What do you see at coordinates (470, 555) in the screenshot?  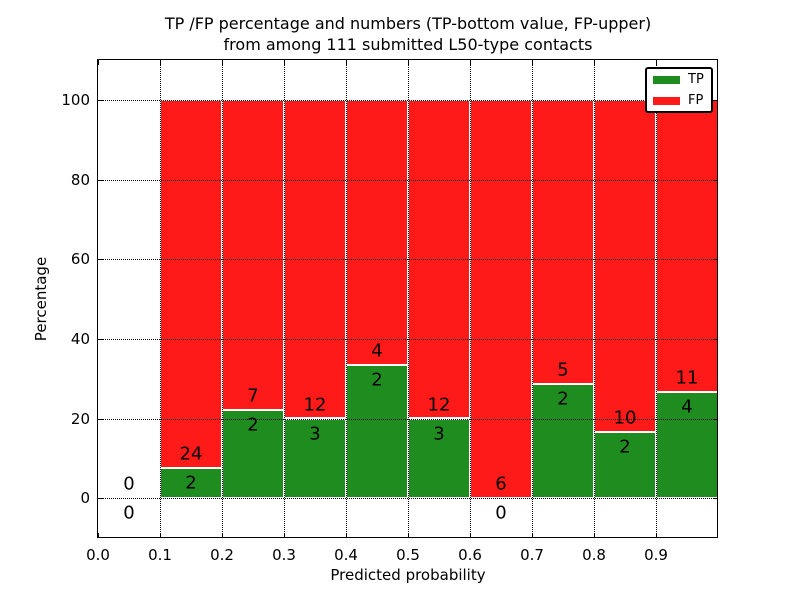 I see `x-tick-label: 0.6` at bounding box center [470, 555].